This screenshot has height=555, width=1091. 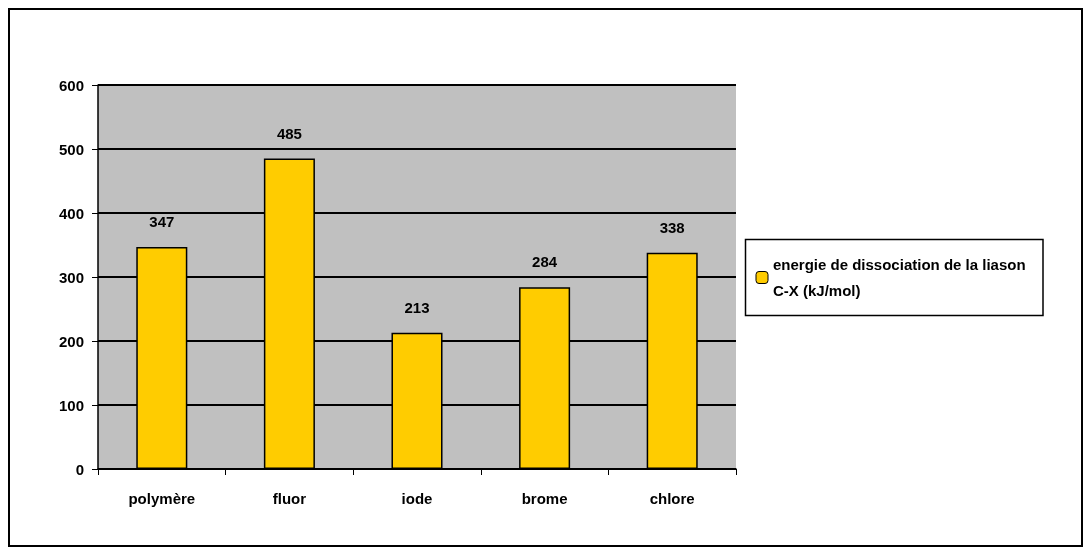 I want to click on y-tick-label: 400, so click(x=71, y=213).